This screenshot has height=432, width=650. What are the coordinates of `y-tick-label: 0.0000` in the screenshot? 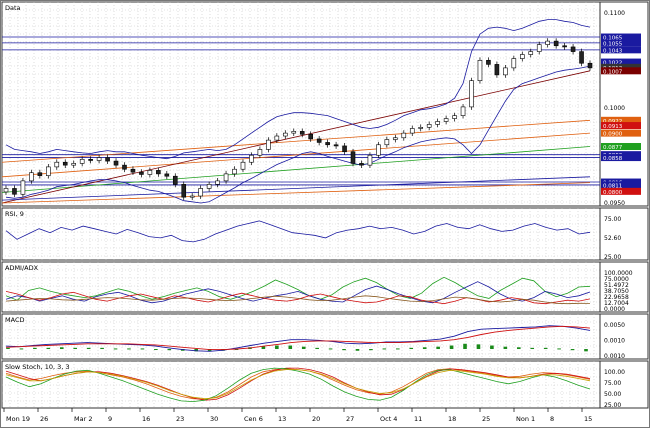 It's located at (614, 309).